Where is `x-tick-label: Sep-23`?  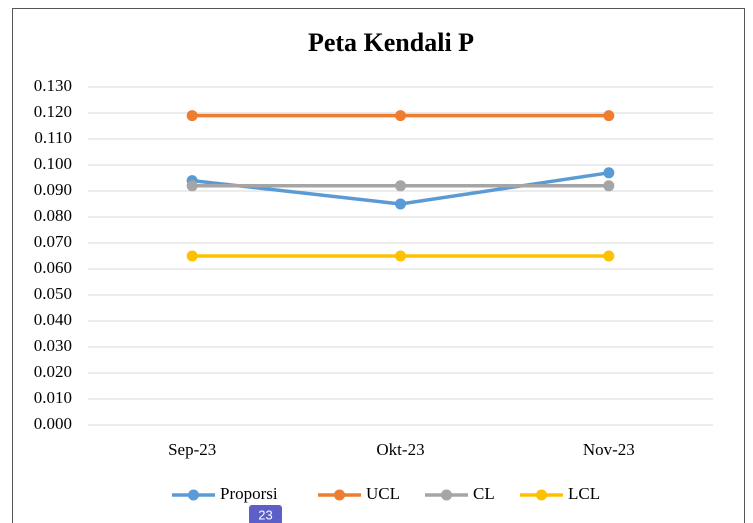
x-tick-label: Sep-23 is located at coordinates (192, 449).